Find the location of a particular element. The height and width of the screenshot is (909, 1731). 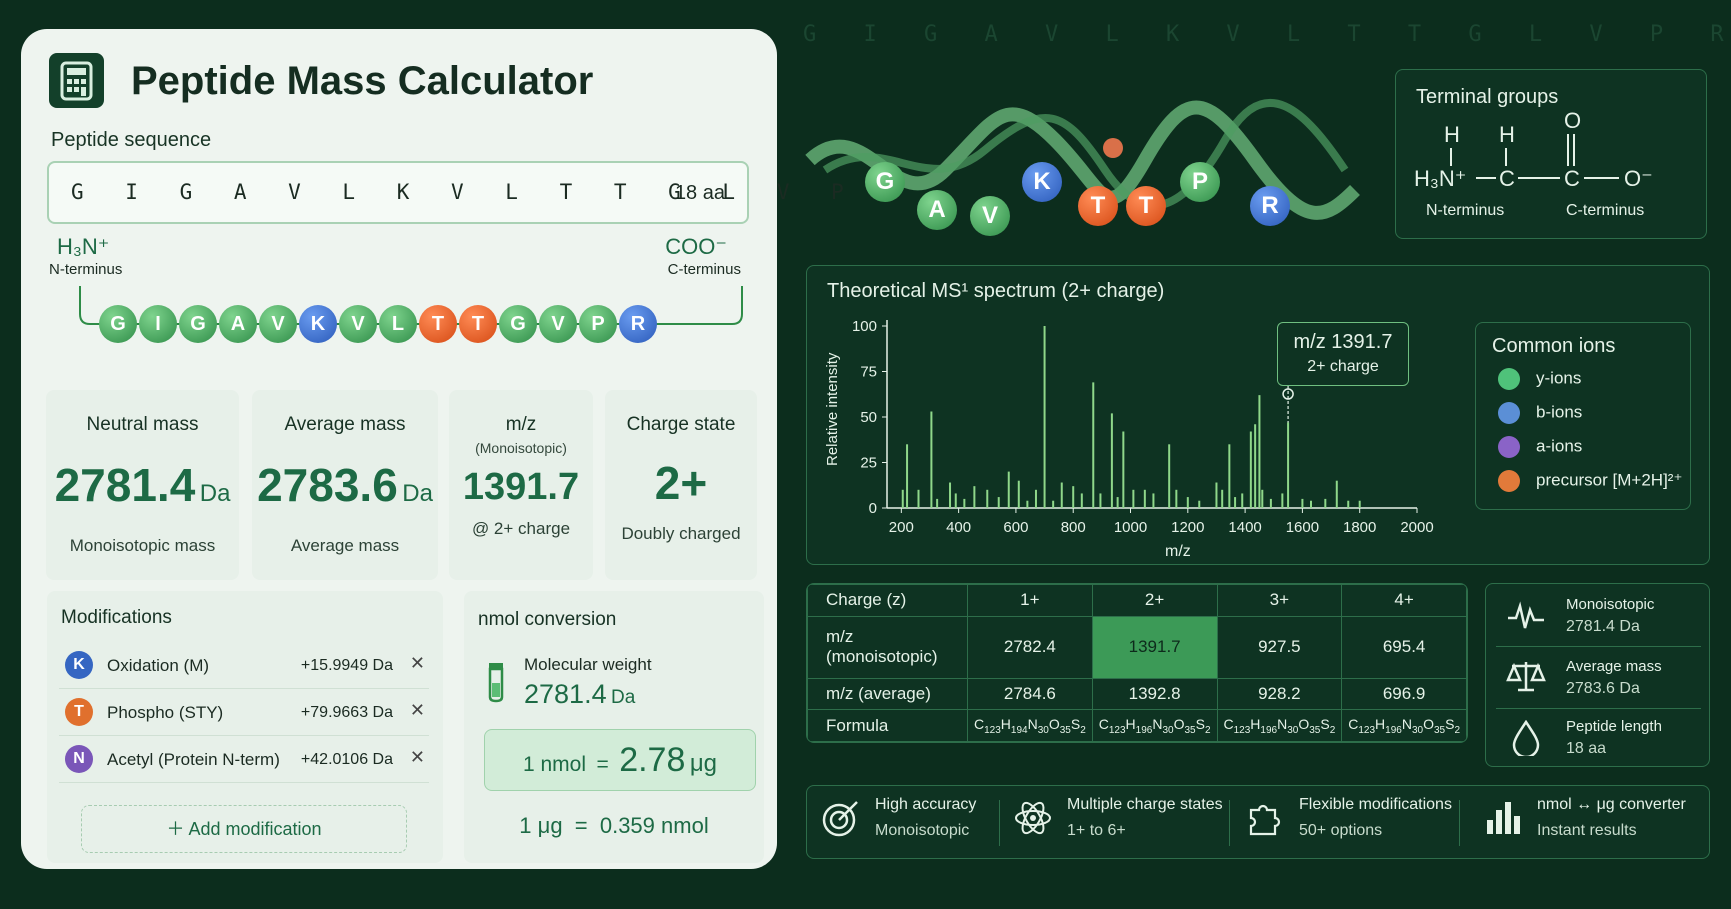

table-row-label: m/z (average) is located at coordinates (887, 694).